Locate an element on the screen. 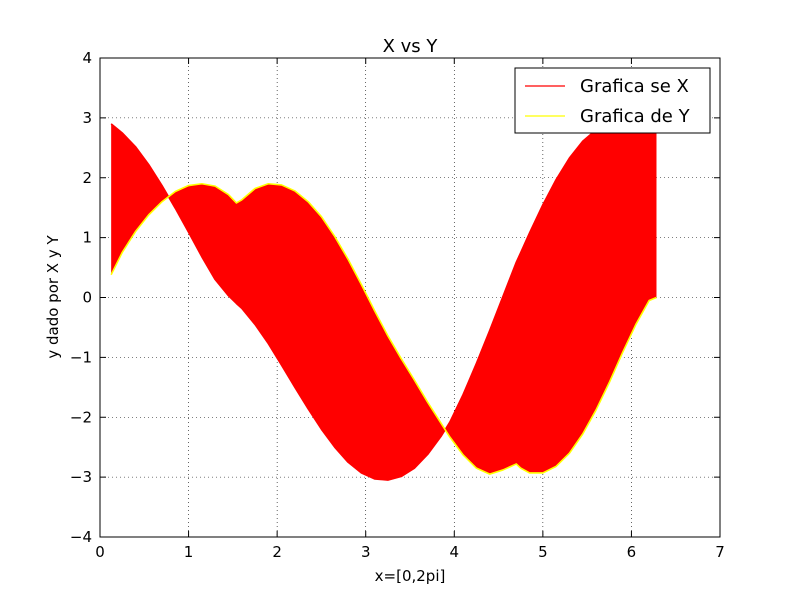  x-tick-label: 0 is located at coordinates (100, 552).